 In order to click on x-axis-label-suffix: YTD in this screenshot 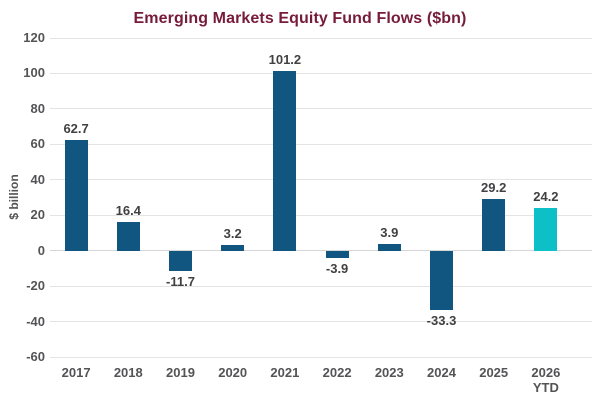, I will do `click(545, 387)`.